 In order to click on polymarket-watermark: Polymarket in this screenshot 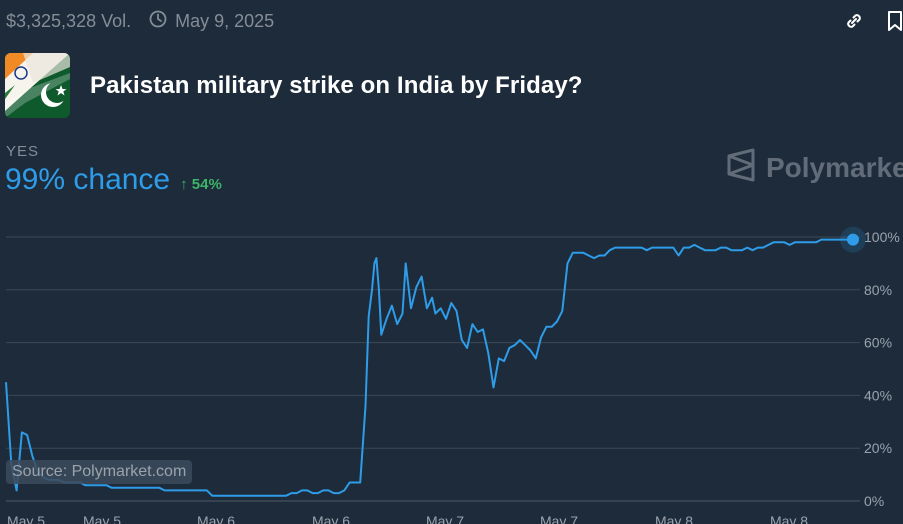, I will do `click(814, 167)`.